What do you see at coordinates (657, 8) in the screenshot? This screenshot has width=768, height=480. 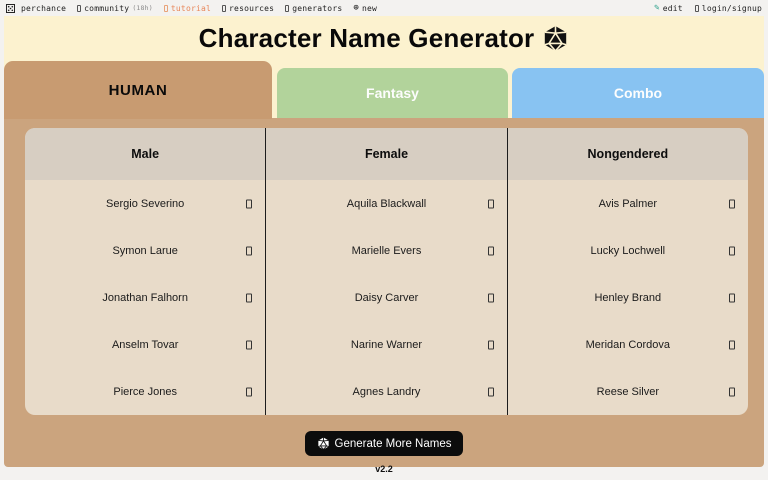 I see `pencil-icon: ✎` at bounding box center [657, 8].